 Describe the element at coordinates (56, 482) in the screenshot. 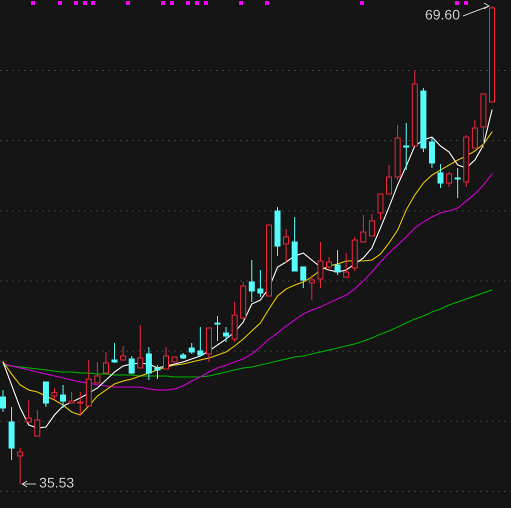

I see `annotation: 35.53` at that location.